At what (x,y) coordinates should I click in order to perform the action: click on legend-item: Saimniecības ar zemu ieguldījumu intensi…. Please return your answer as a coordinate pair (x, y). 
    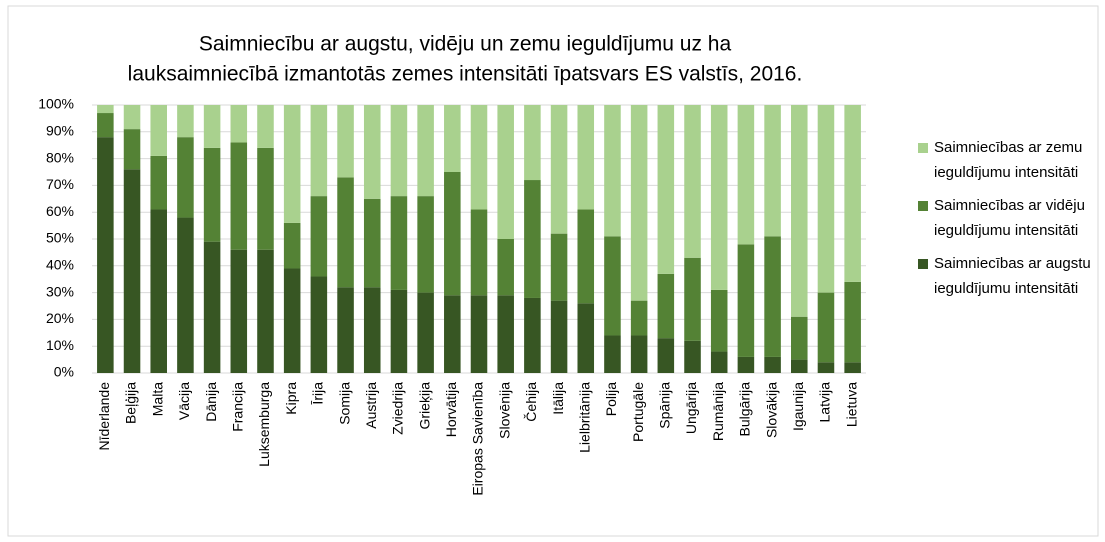
    Looking at the image, I should click on (1005, 160).